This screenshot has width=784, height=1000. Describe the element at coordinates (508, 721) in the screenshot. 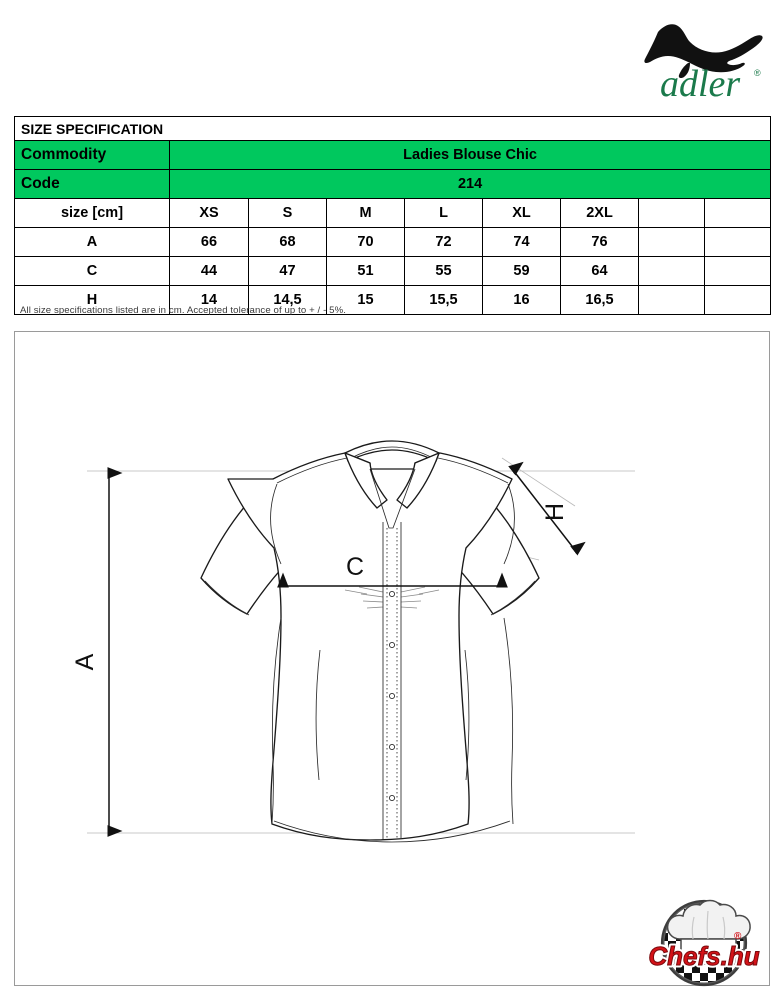

I see `right-side-seam` at that location.